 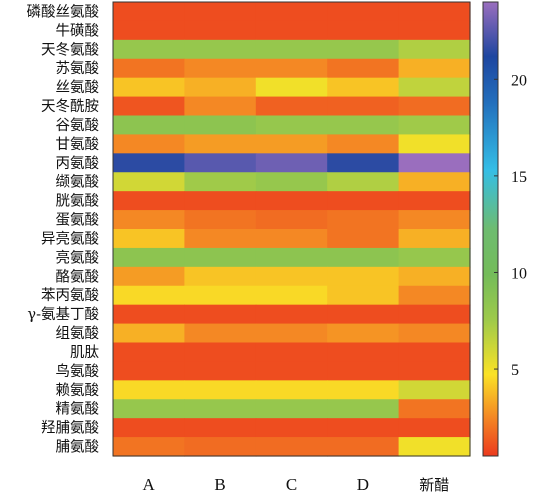 I want to click on row-label: 缬氨酸, so click(x=78, y=182).